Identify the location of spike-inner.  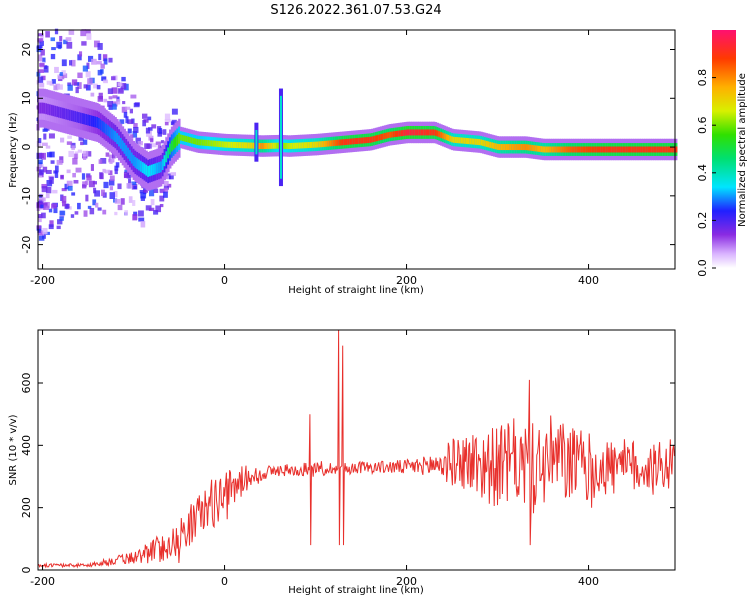
(280, 137).